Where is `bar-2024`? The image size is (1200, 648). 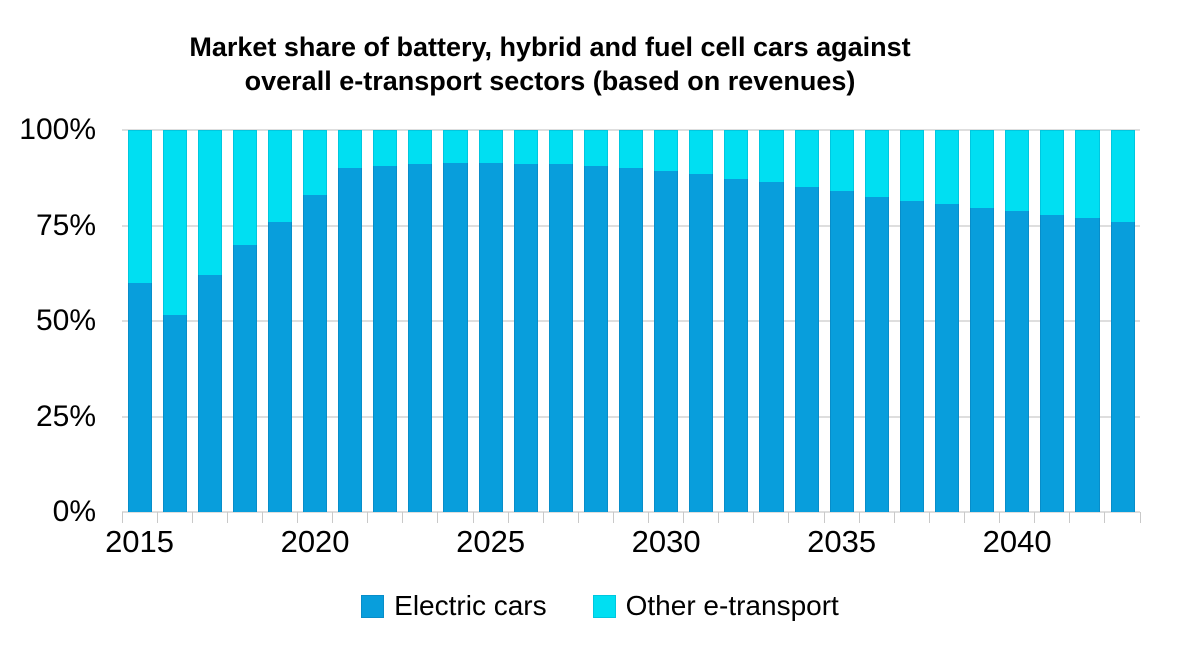
bar-2024 is located at coordinates (455, 321).